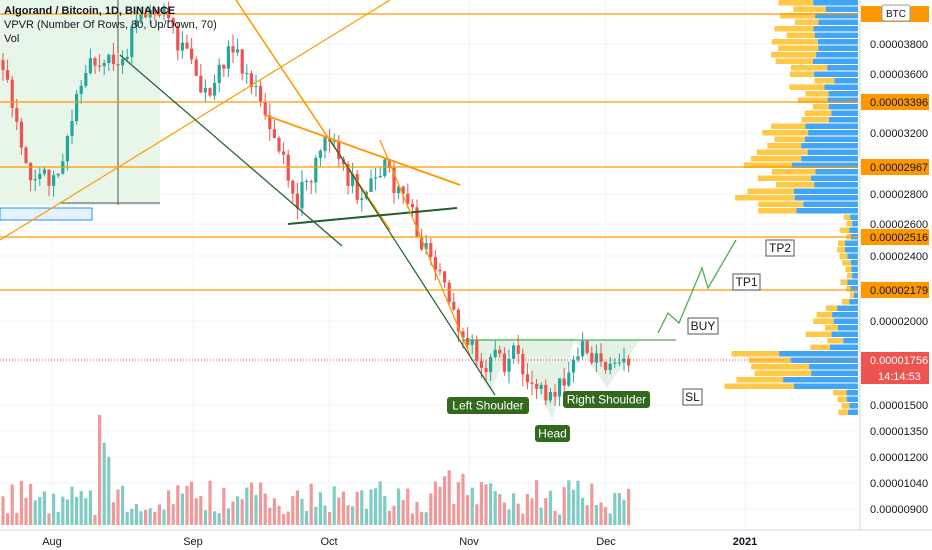 Image resolution: width=932 pixels, height=550 pixels. I want to click on y-tick-label: 0.00001350, so click(899, 432).